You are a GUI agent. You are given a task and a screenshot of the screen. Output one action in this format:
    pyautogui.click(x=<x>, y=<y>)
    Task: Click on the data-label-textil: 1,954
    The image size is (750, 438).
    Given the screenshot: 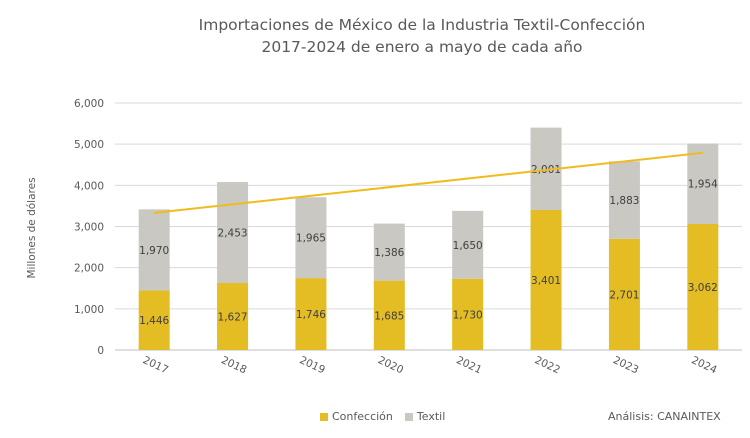 What is the action you would take?
    pyautogui.click(x=703, y=185)
    